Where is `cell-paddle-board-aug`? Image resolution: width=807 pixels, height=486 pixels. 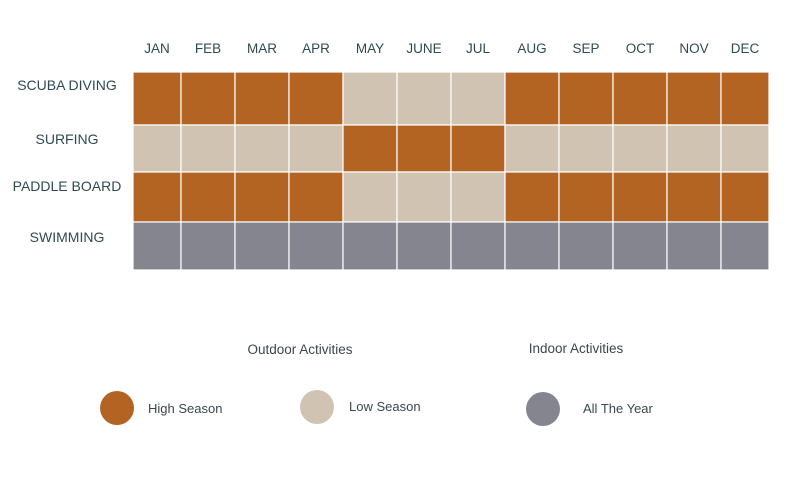 cell-paddle-board-aug is located at coordinates (532, 197).